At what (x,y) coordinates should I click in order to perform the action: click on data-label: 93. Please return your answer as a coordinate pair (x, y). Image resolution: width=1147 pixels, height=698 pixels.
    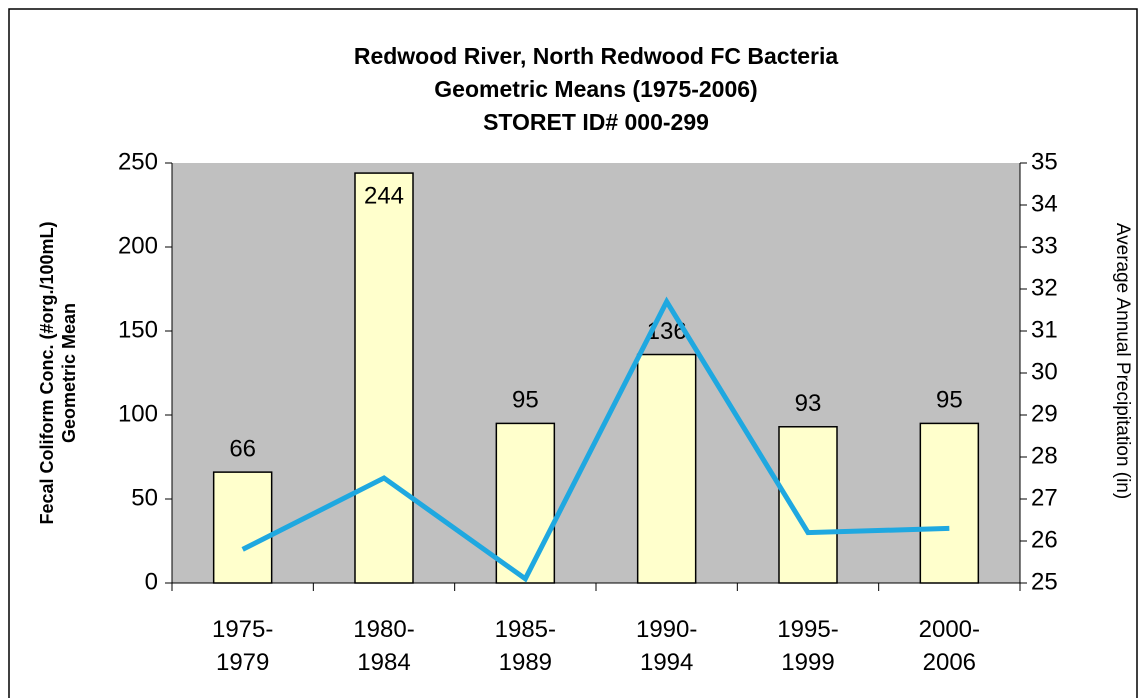
    Looking at the image, I should click on (808, 403).